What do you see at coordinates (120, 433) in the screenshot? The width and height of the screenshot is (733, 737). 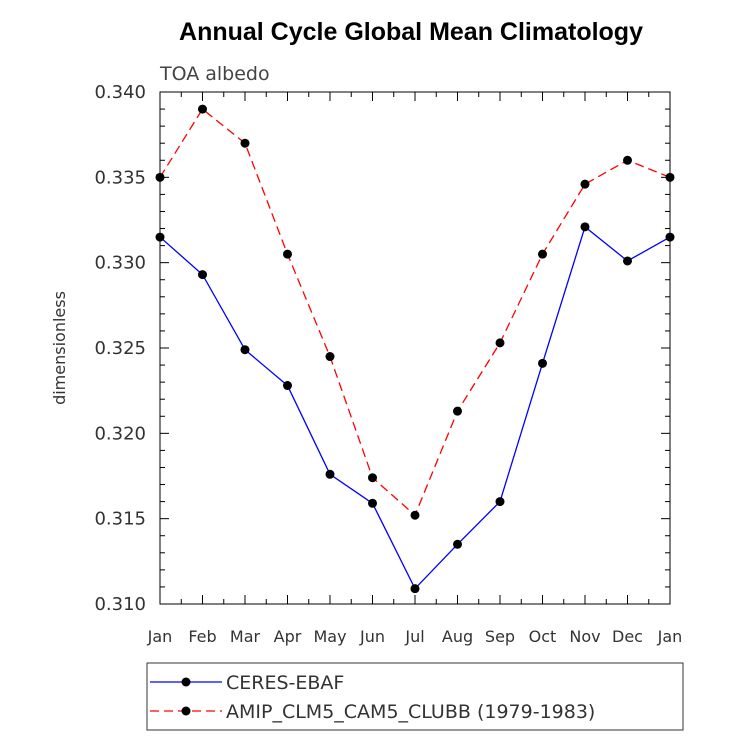 I see `y-tick-label: 0.320` at bounding box center [120, 433].